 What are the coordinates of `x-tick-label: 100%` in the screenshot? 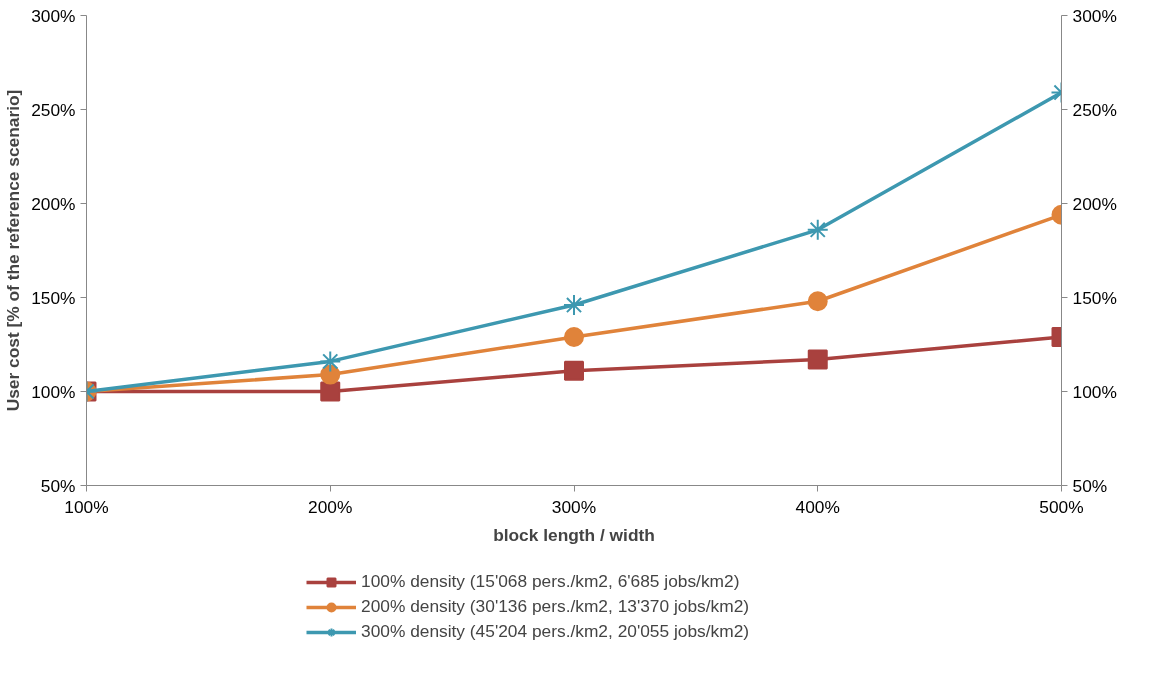 It's located at (86, 506).